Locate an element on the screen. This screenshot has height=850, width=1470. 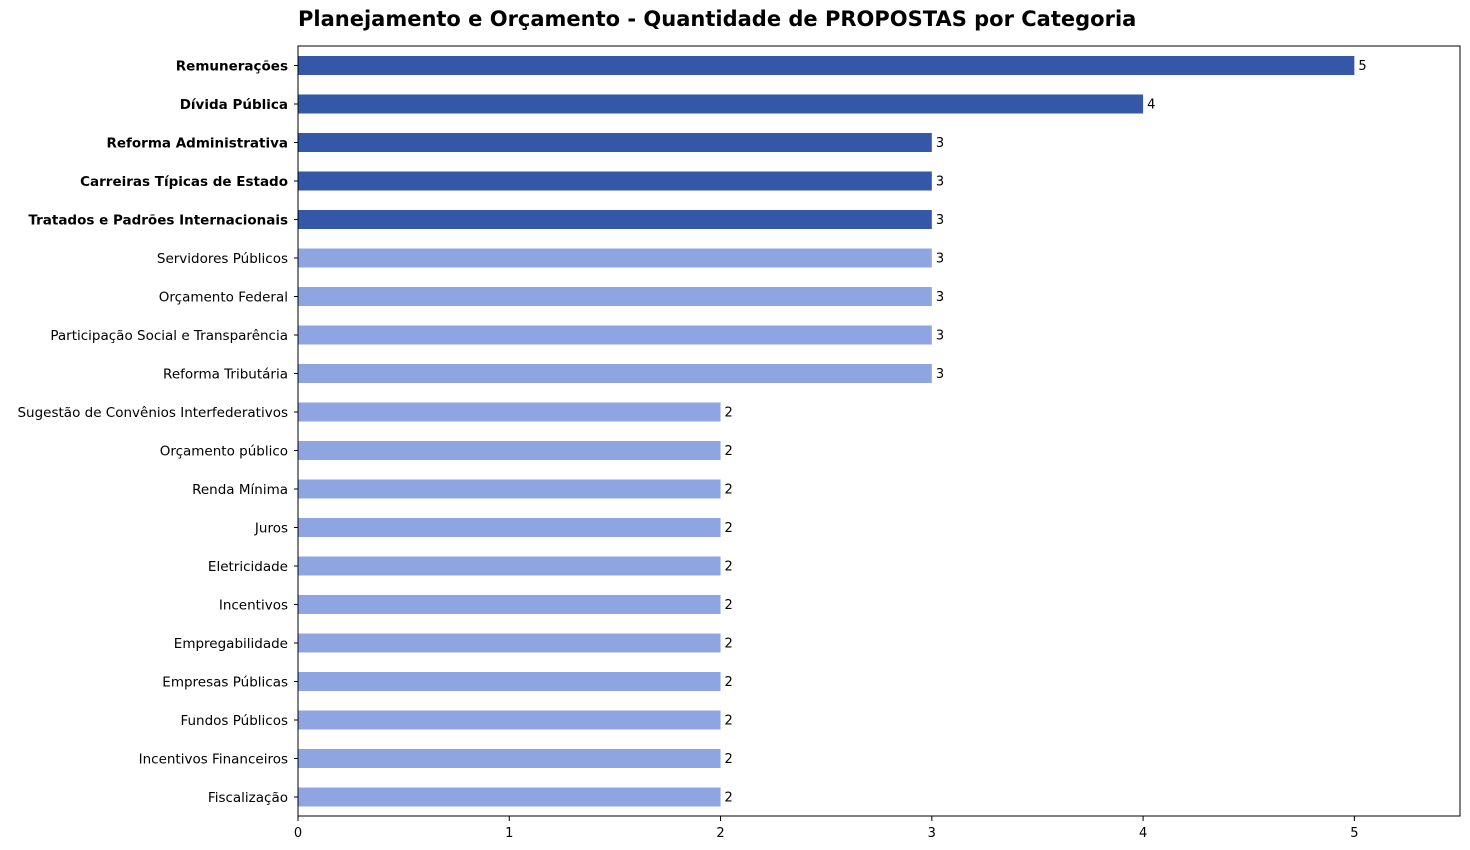
category-label: Reforma Administrativa is located at coordinates (197, 144).